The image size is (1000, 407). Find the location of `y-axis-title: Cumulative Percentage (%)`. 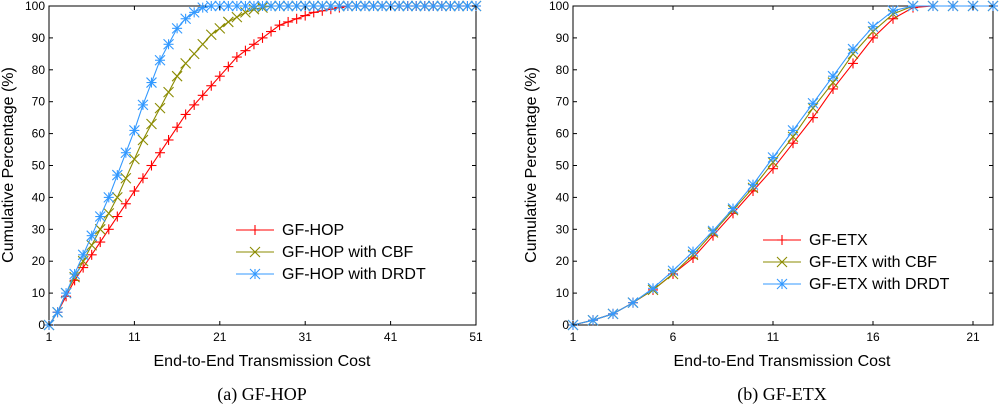

y-axis-title: Cumulative Percentage (%) is located at coordinates (531, 165).